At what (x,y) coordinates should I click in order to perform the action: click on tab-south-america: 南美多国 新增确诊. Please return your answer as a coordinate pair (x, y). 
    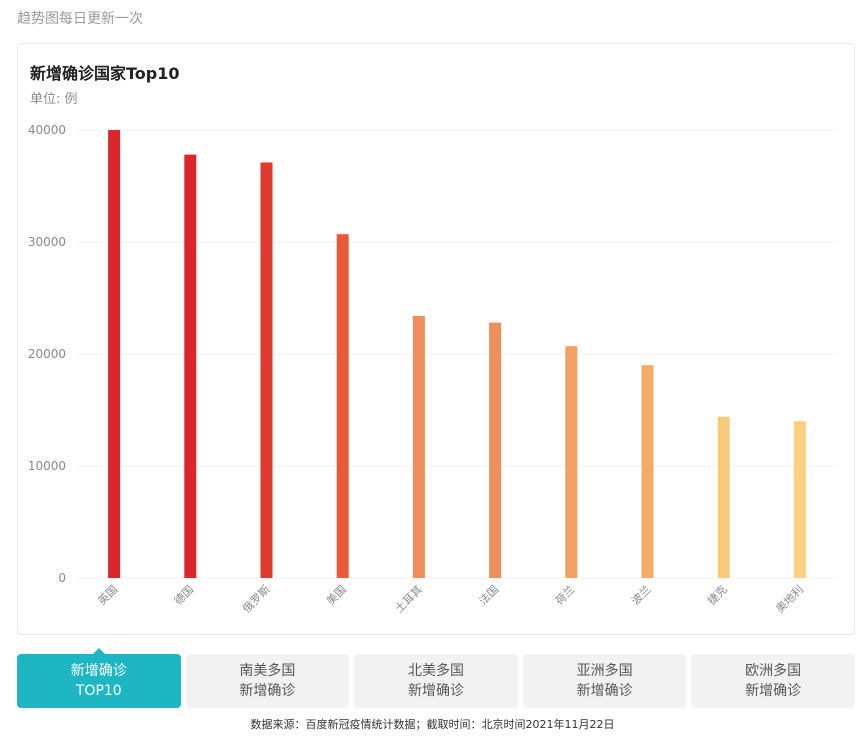
    Looking at the image, I should click on (267, 681).